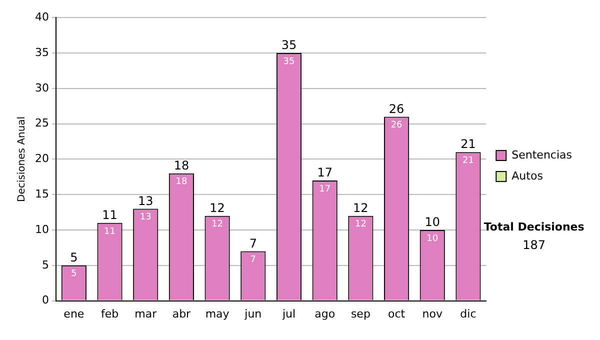  I want to click on data-label: 11, so click(110, 231).